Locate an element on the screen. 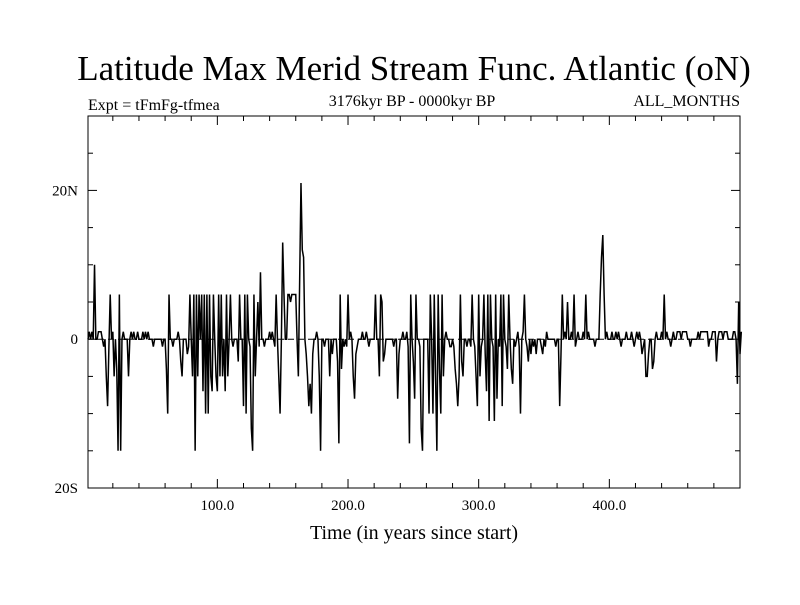  months-label: ALL_MONTHS is located at coordinates (686, 101).